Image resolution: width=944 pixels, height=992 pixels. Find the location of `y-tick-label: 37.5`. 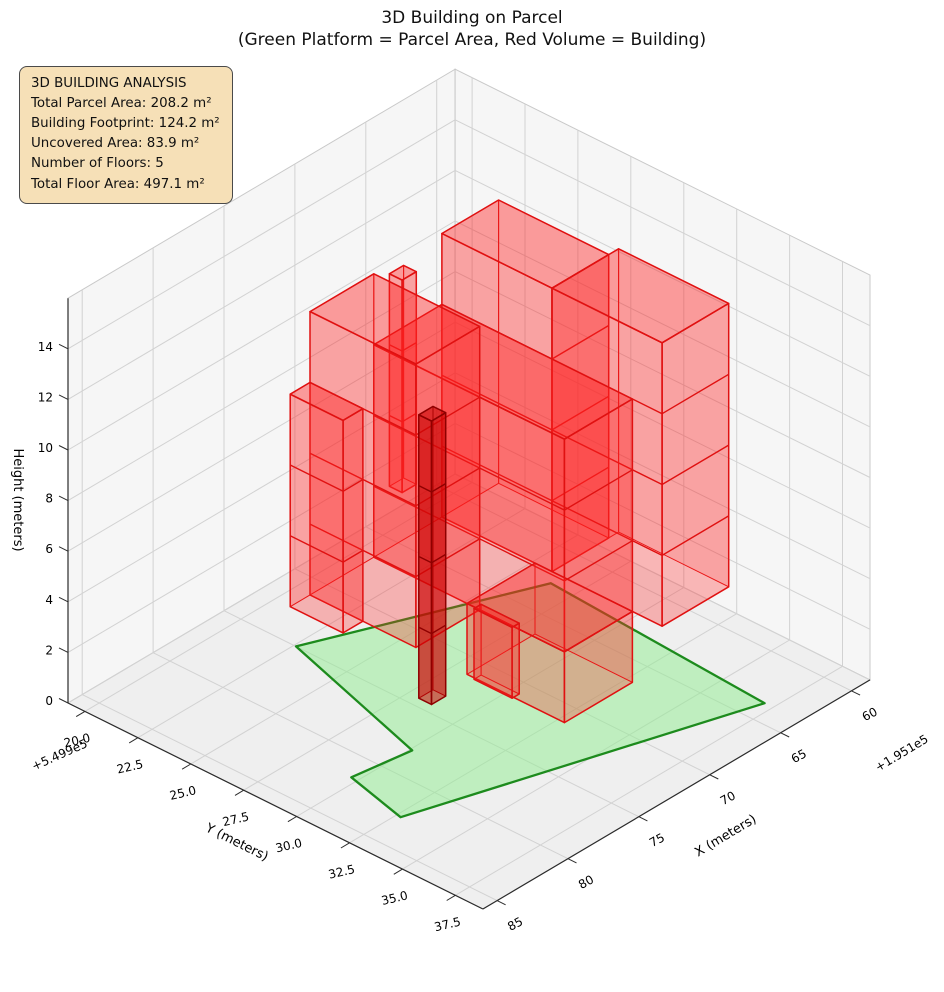

y-tick-label: 37.5 is located at coordinates (447, 925).